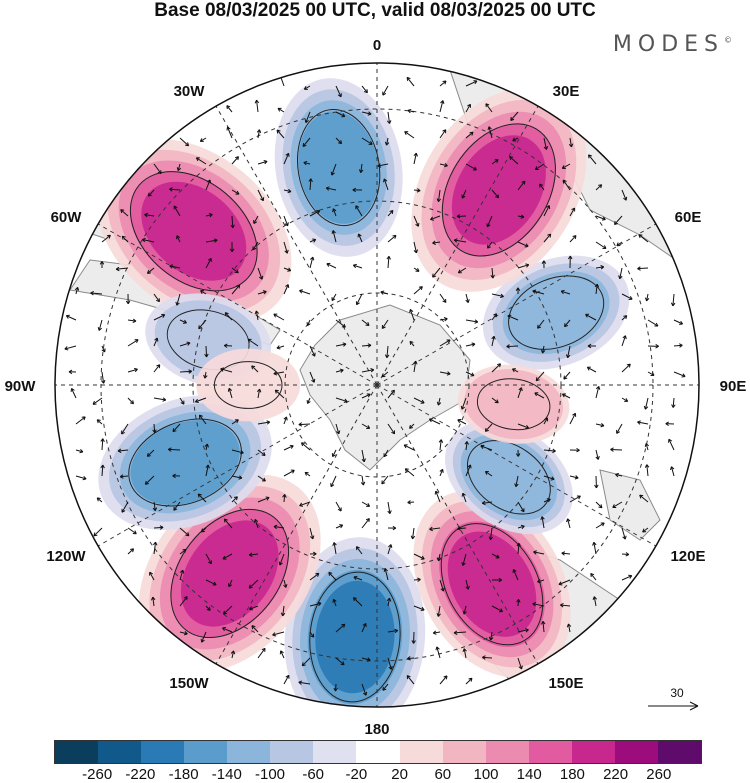 The width and height of the screenshot is (750, 783). I want to click on meridian-line, so click(516, 304).